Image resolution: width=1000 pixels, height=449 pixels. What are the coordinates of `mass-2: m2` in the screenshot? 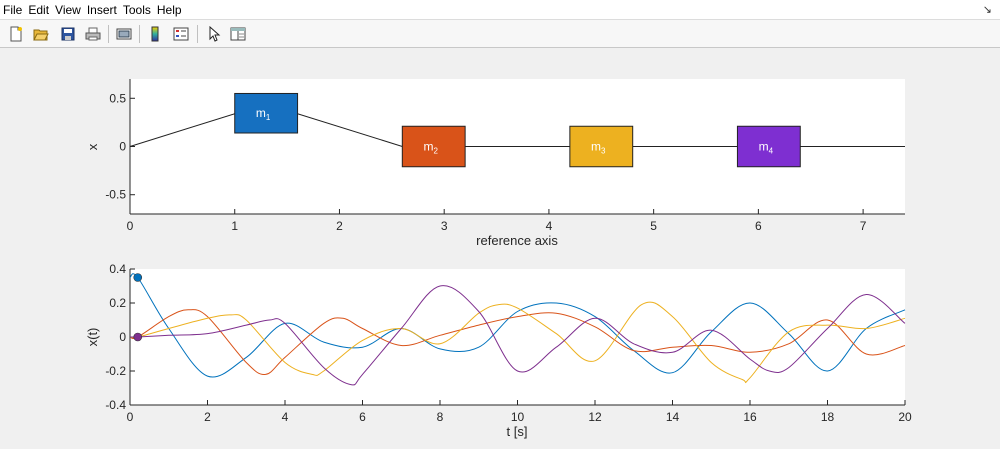 It's located at (433, 146).